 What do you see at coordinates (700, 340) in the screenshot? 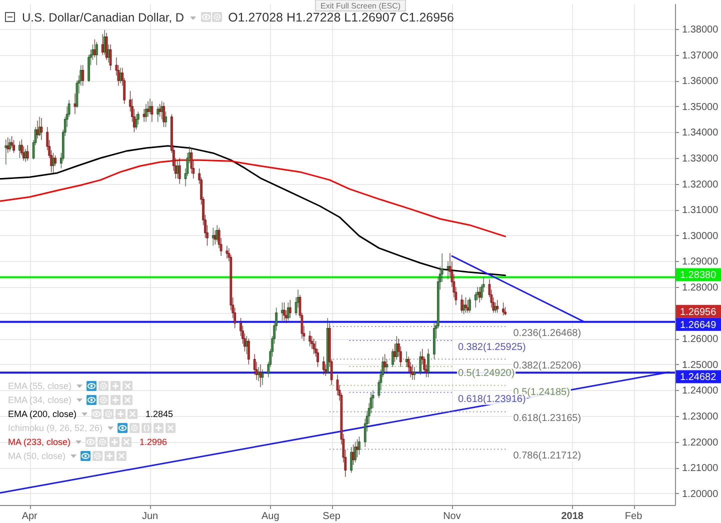
I see `y-tick-label: 1.26000` at bounding box center [700, 340].